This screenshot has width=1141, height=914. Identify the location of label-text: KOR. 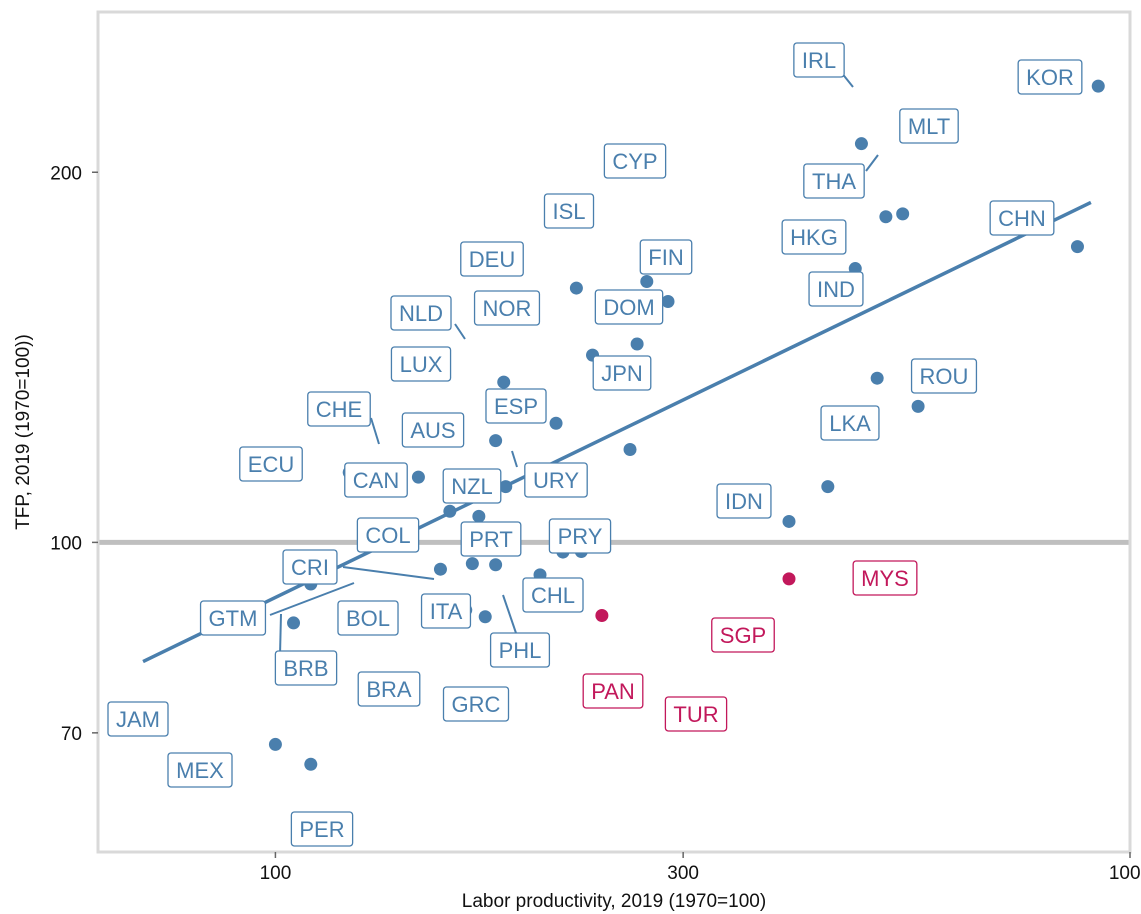
(1050, 77).